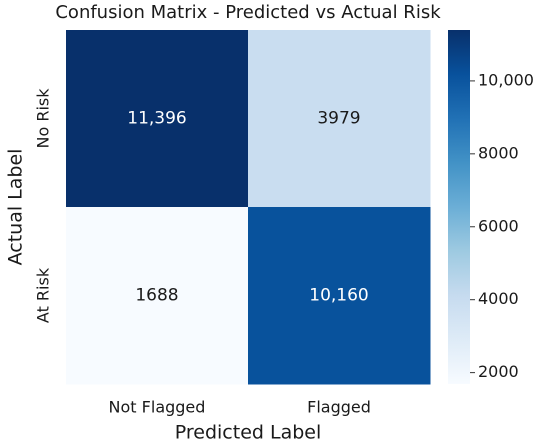 The width and height of the screenshot is (550, 448). Describe the element at coordinates (498, 225) in the screenshot. I see `colorbar-tick-label: 6000` at that location.